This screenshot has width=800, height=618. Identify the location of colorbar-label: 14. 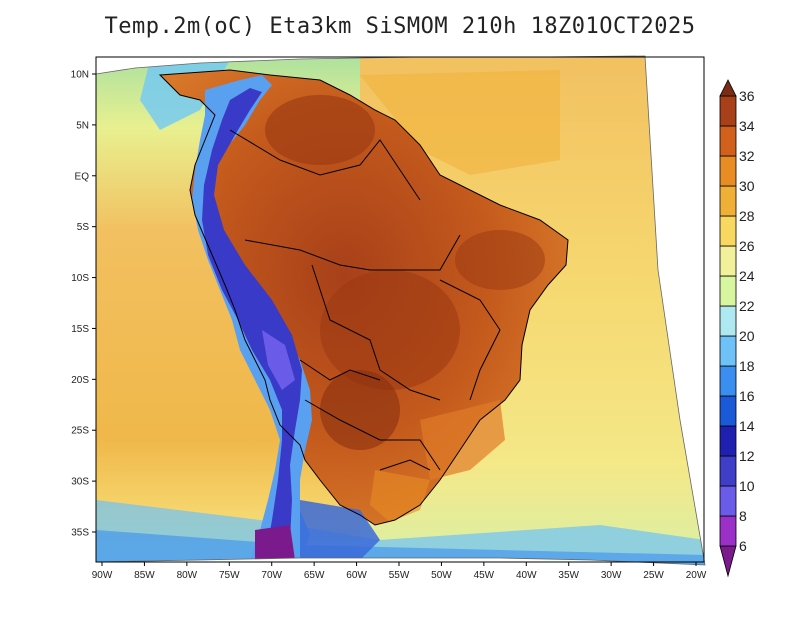
(747, 426).